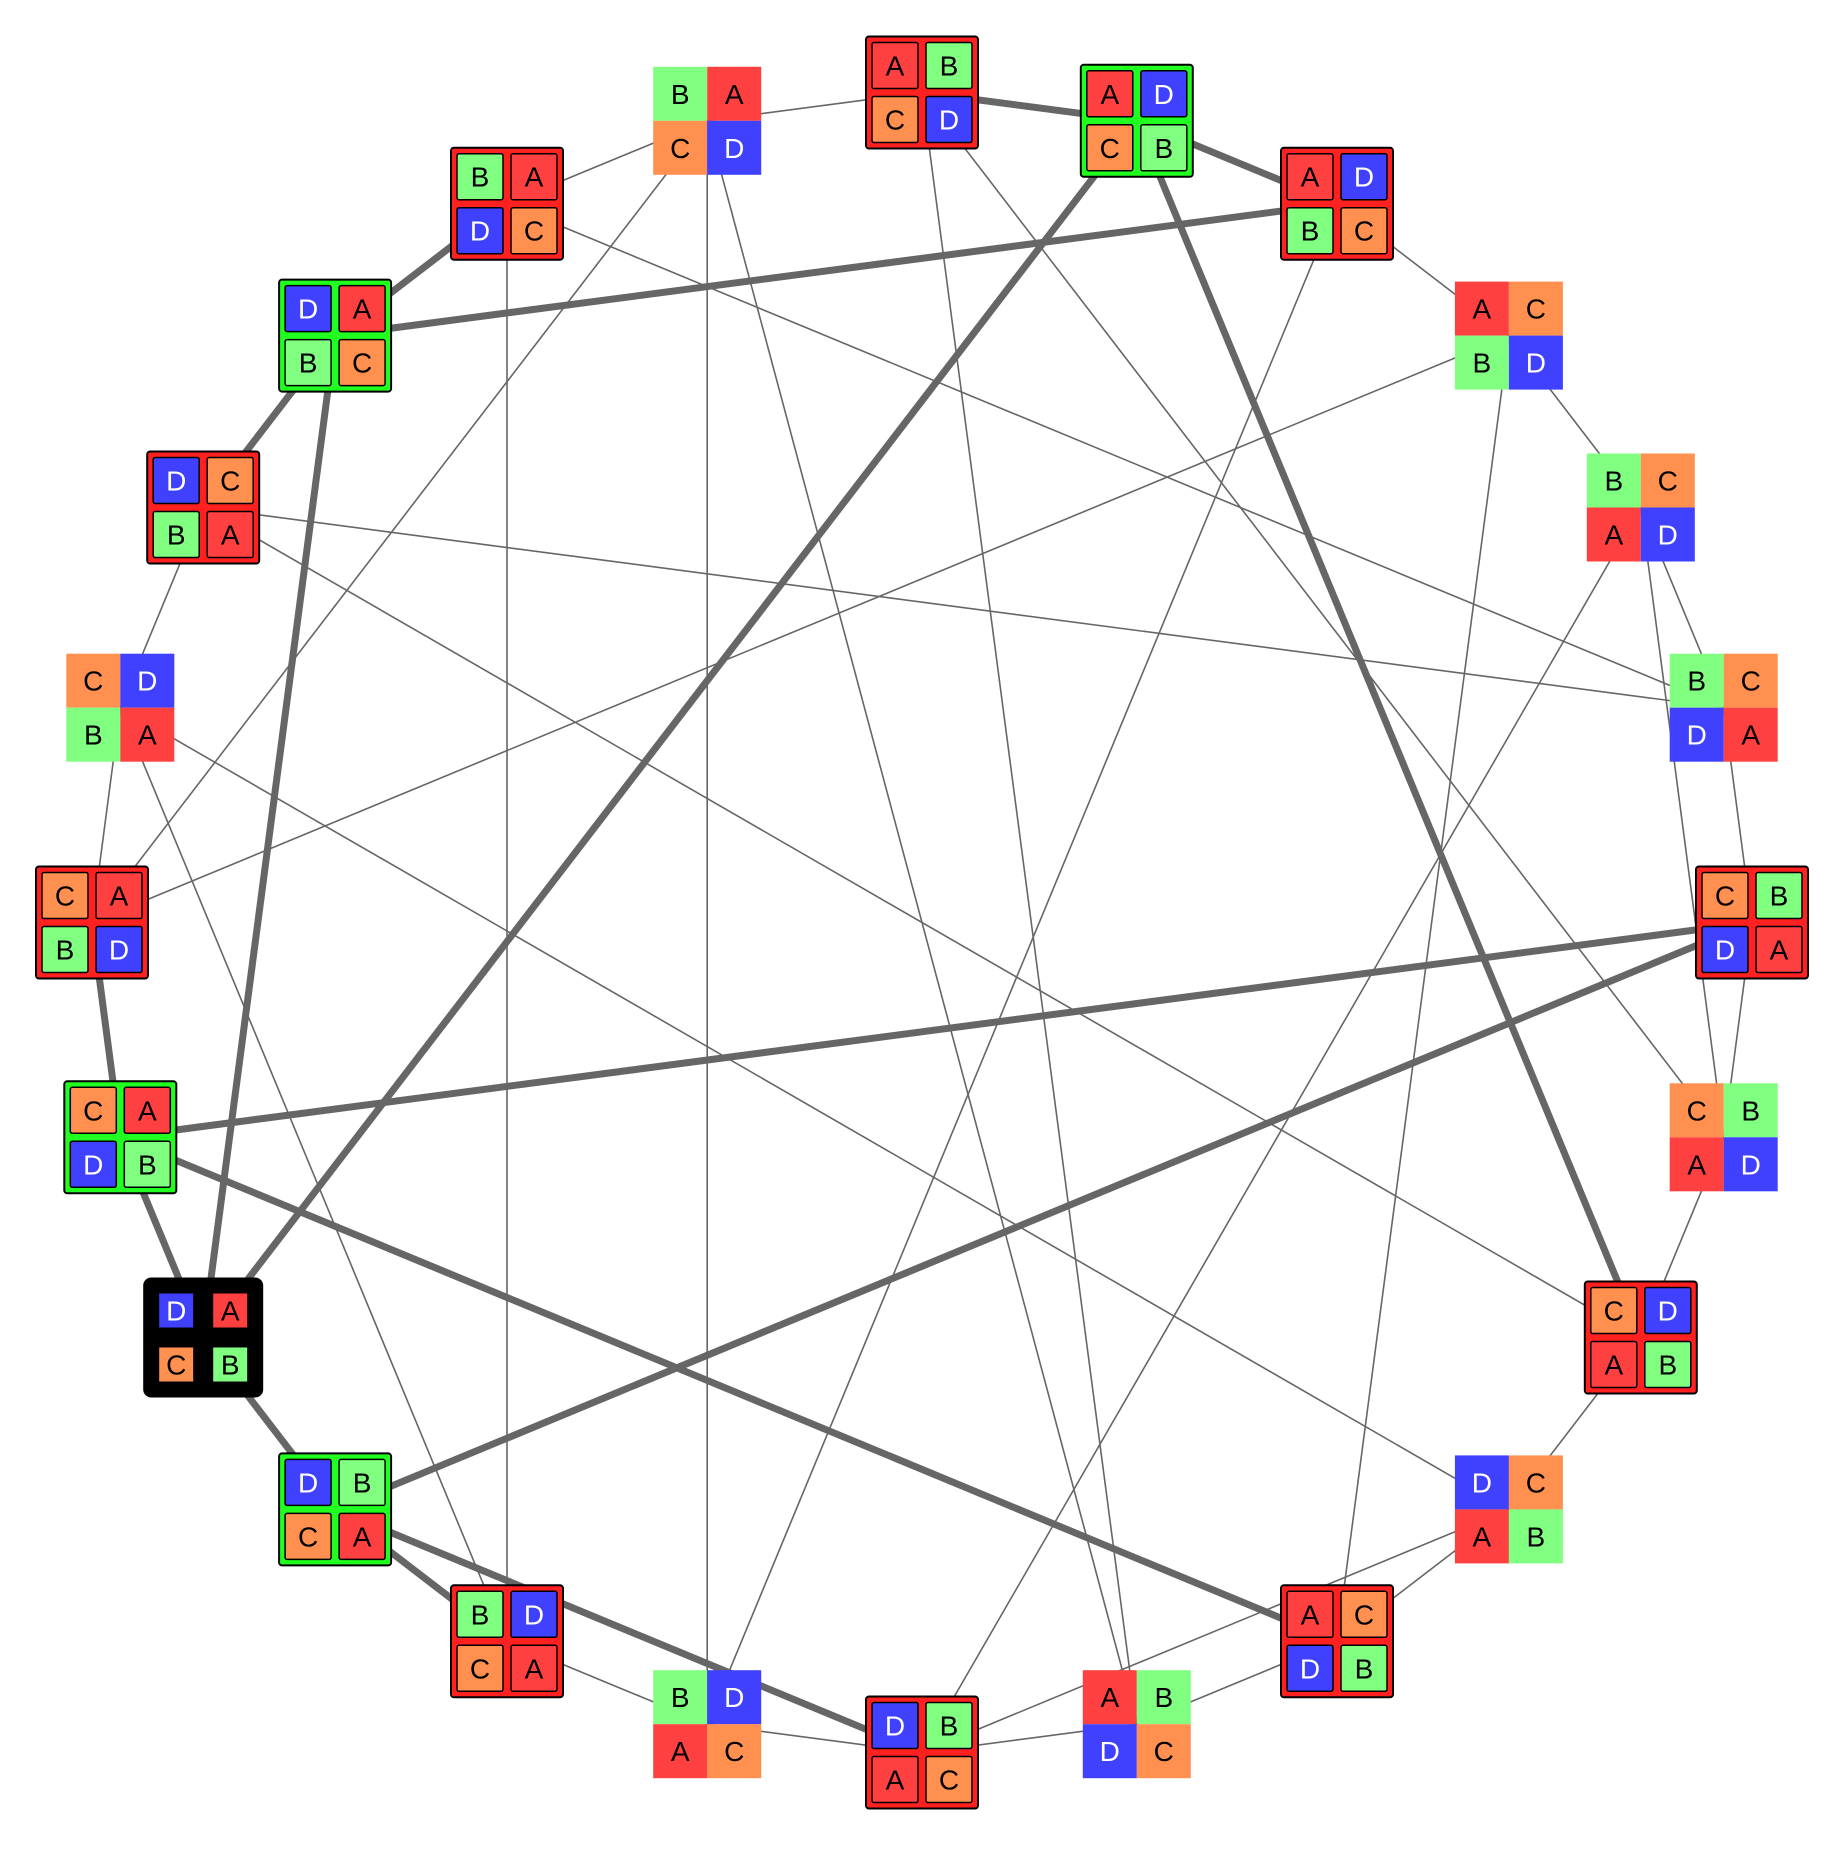 The height and width of the screenshot is (1850, 1844). Describe the element at coordinates (203, 507) in the screenshot. I see `node-n20: D C B A` at that location.